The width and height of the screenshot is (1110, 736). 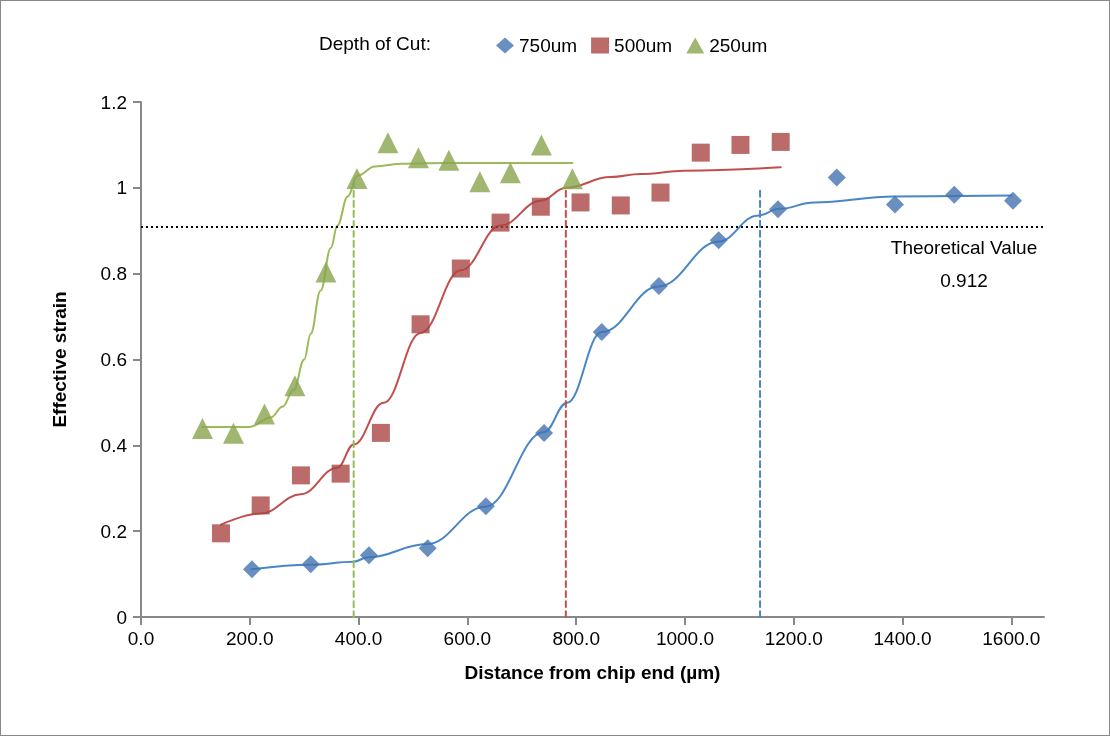 I want to click on x-tick-label: 1600.0, so click(x=1011, y=638).